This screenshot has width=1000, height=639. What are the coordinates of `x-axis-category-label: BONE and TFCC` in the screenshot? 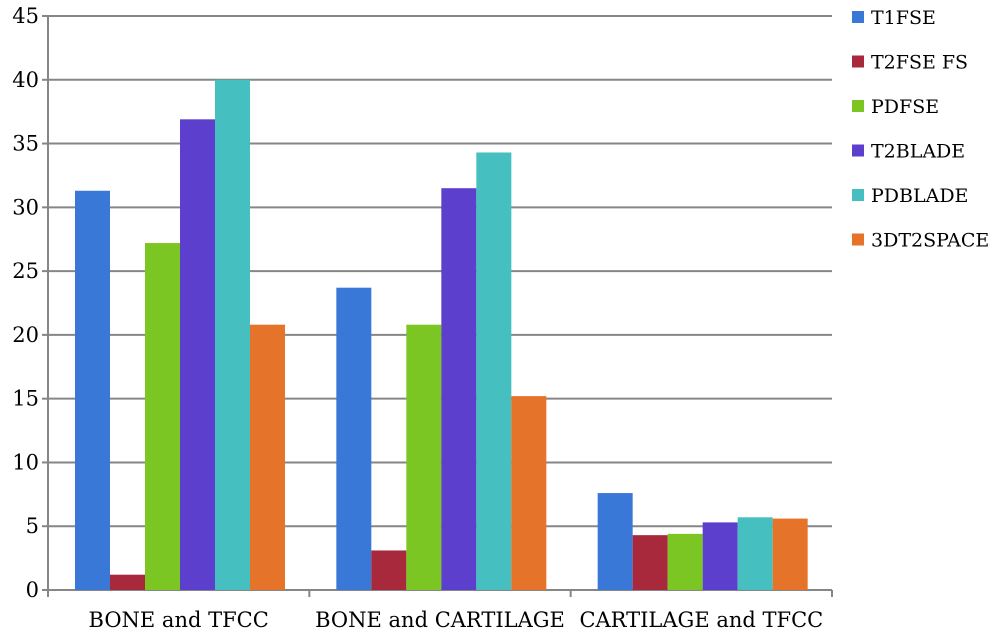 It's located at (179, 620).